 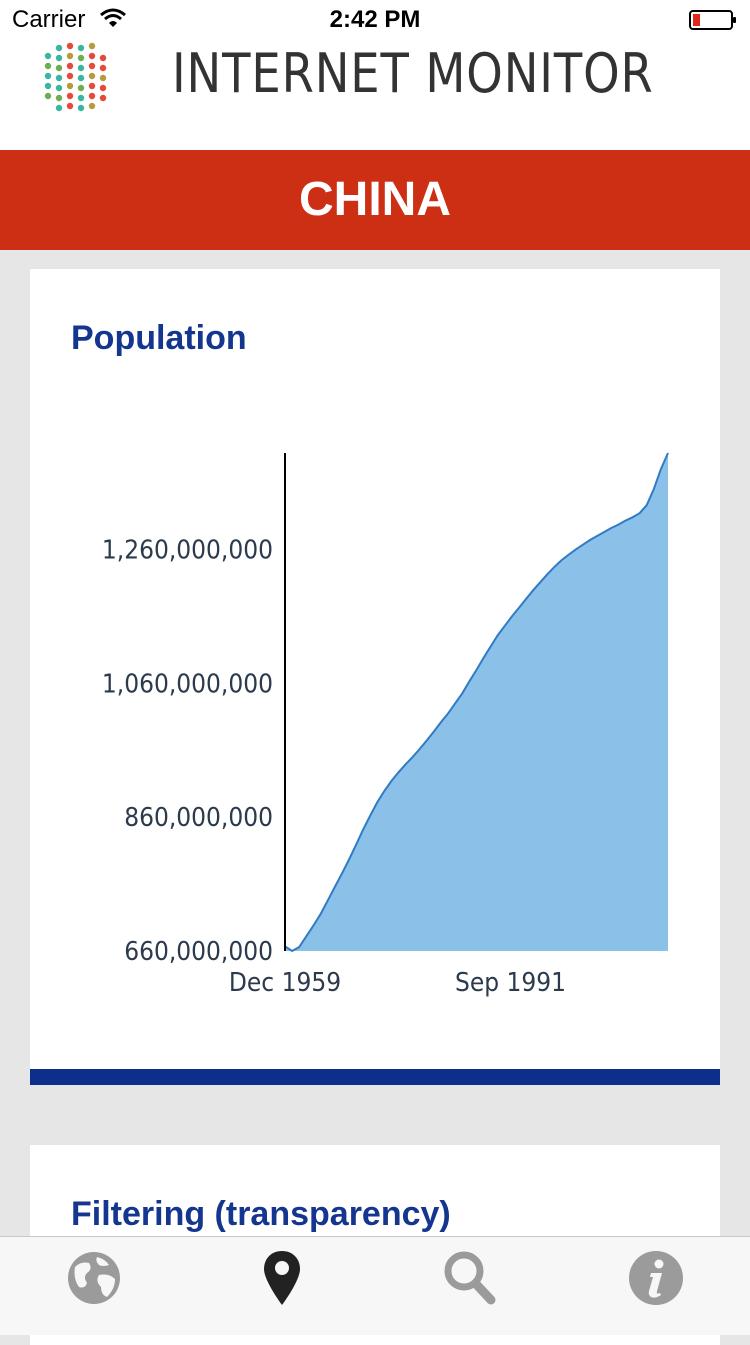 What do you see at coordinates (510, 983) in the screenshot?
I see `x-tick-label: Sep 1991` at bounding box center [510, 983].